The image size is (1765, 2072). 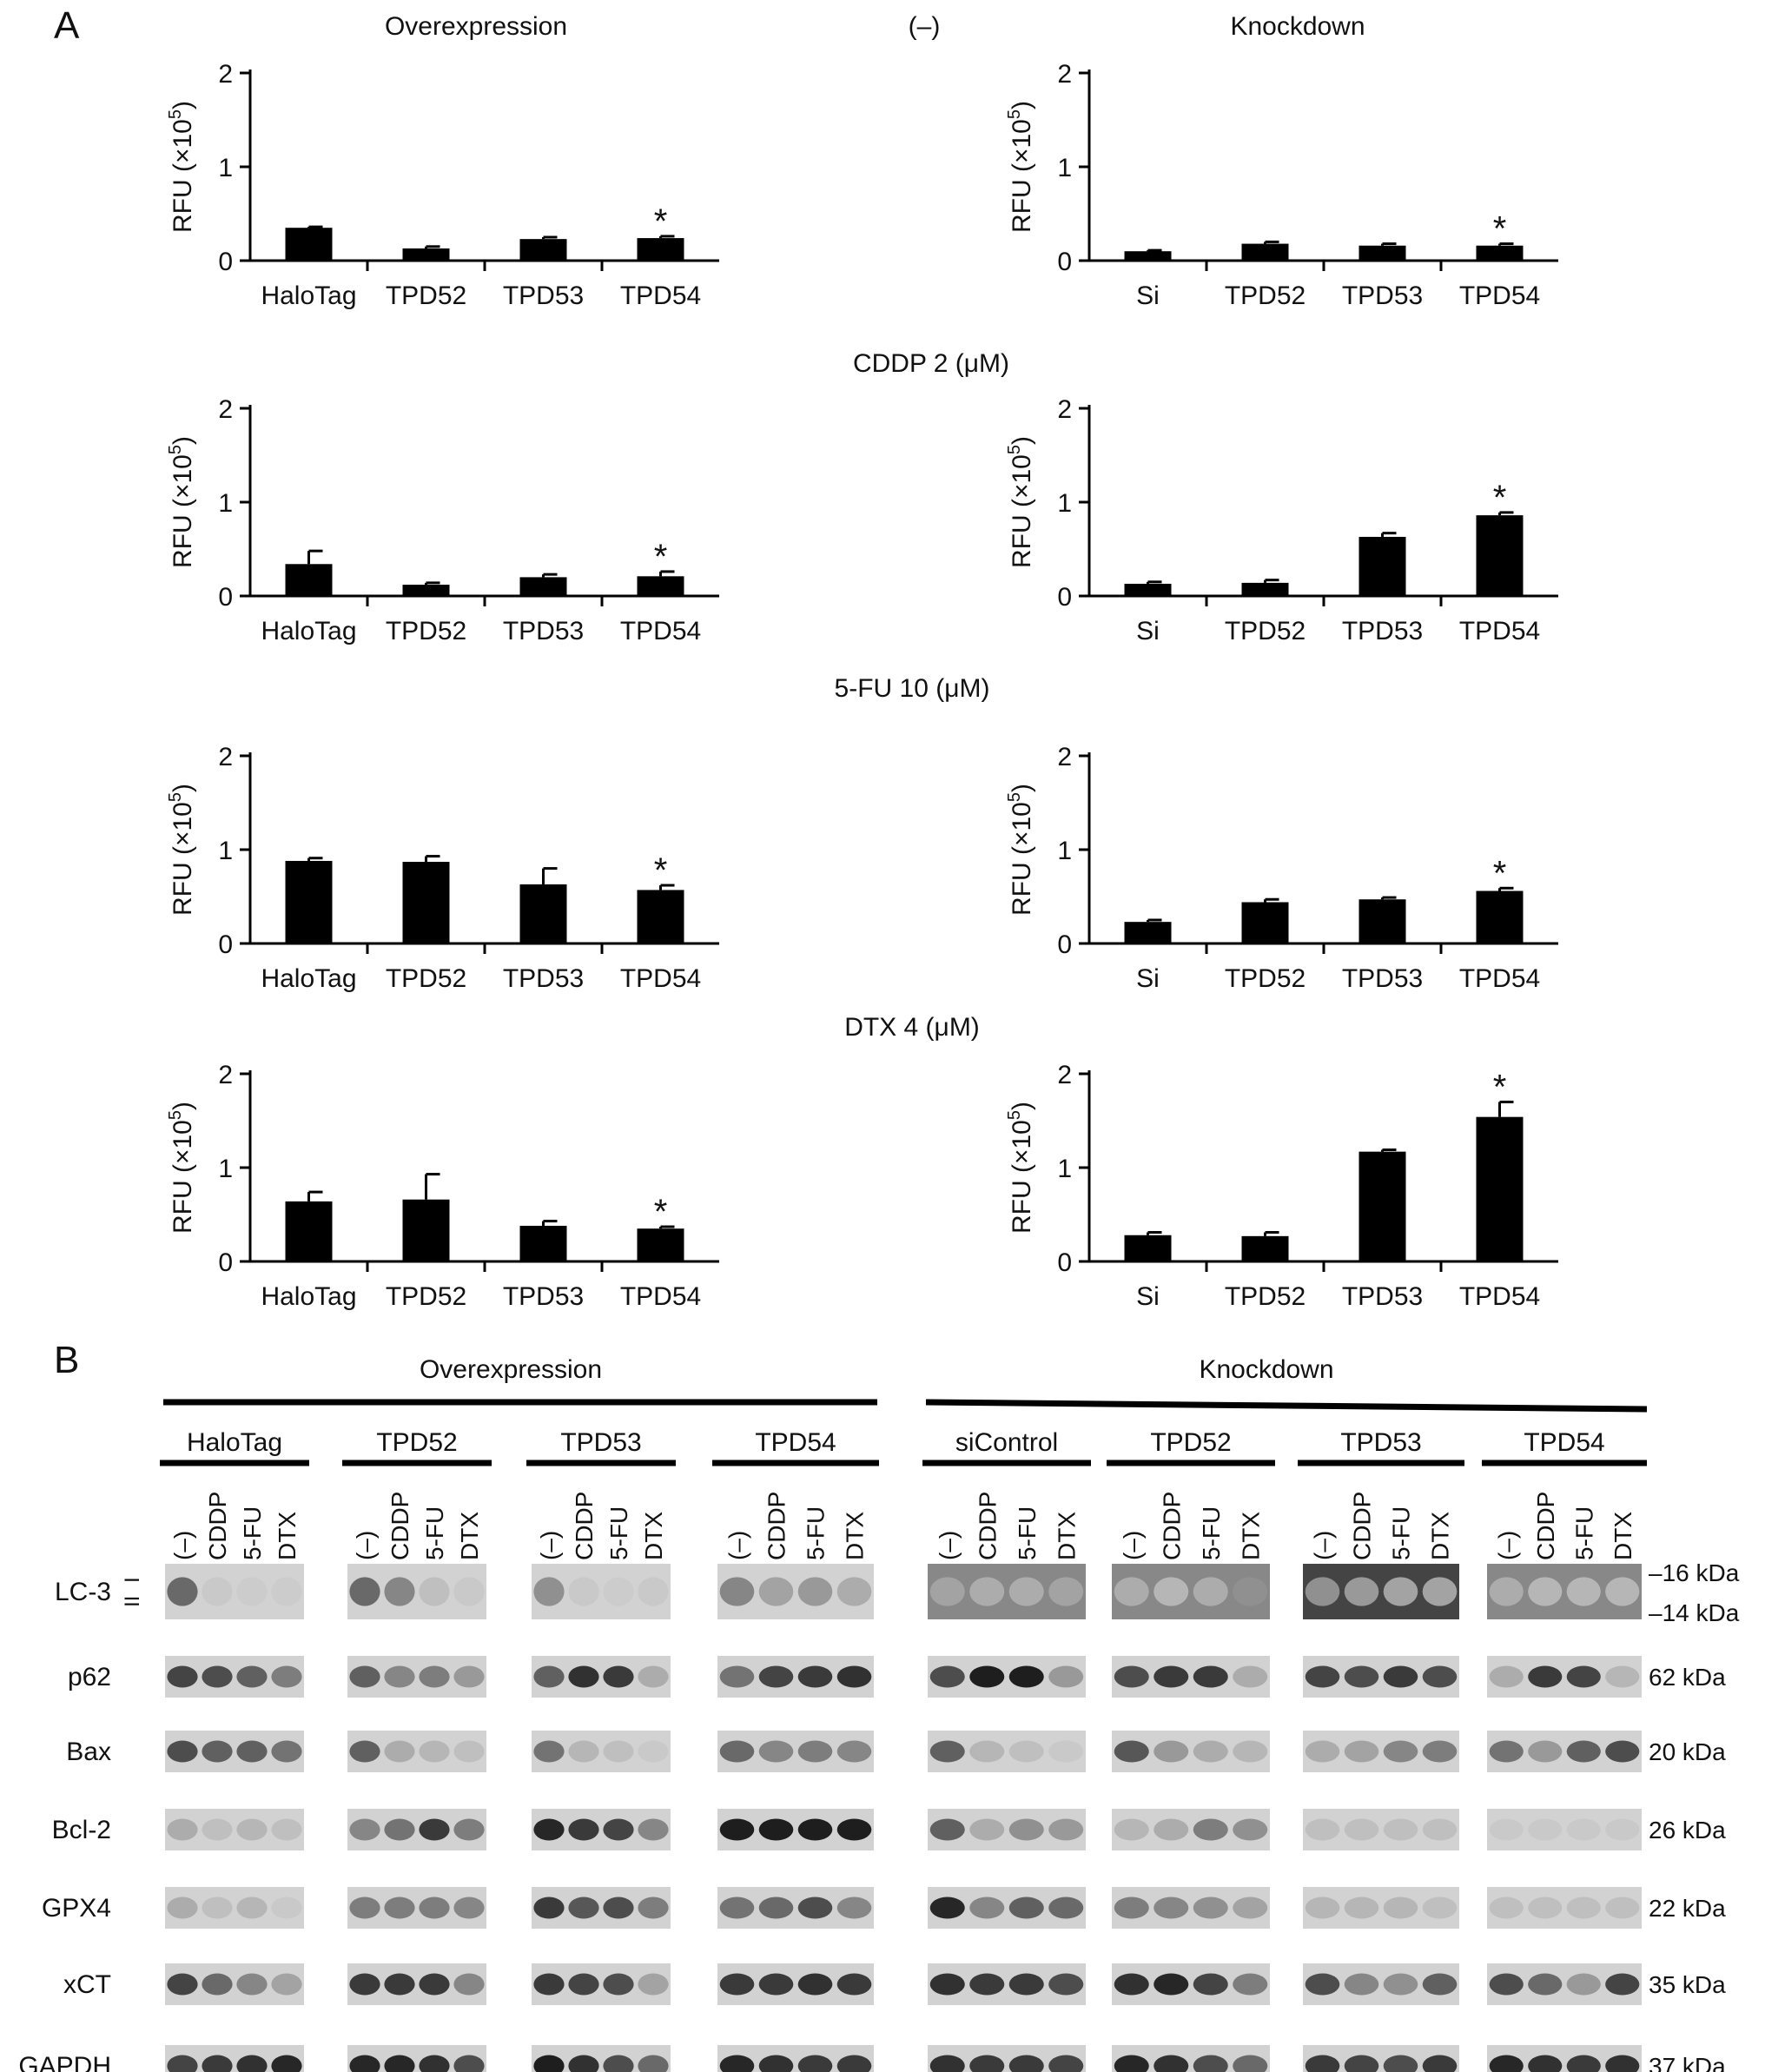 What do you see at coordinates (476, 26) in the screenshot?
I see `overexpression-col-title: Overexpression` at bounding box center [476, 26].